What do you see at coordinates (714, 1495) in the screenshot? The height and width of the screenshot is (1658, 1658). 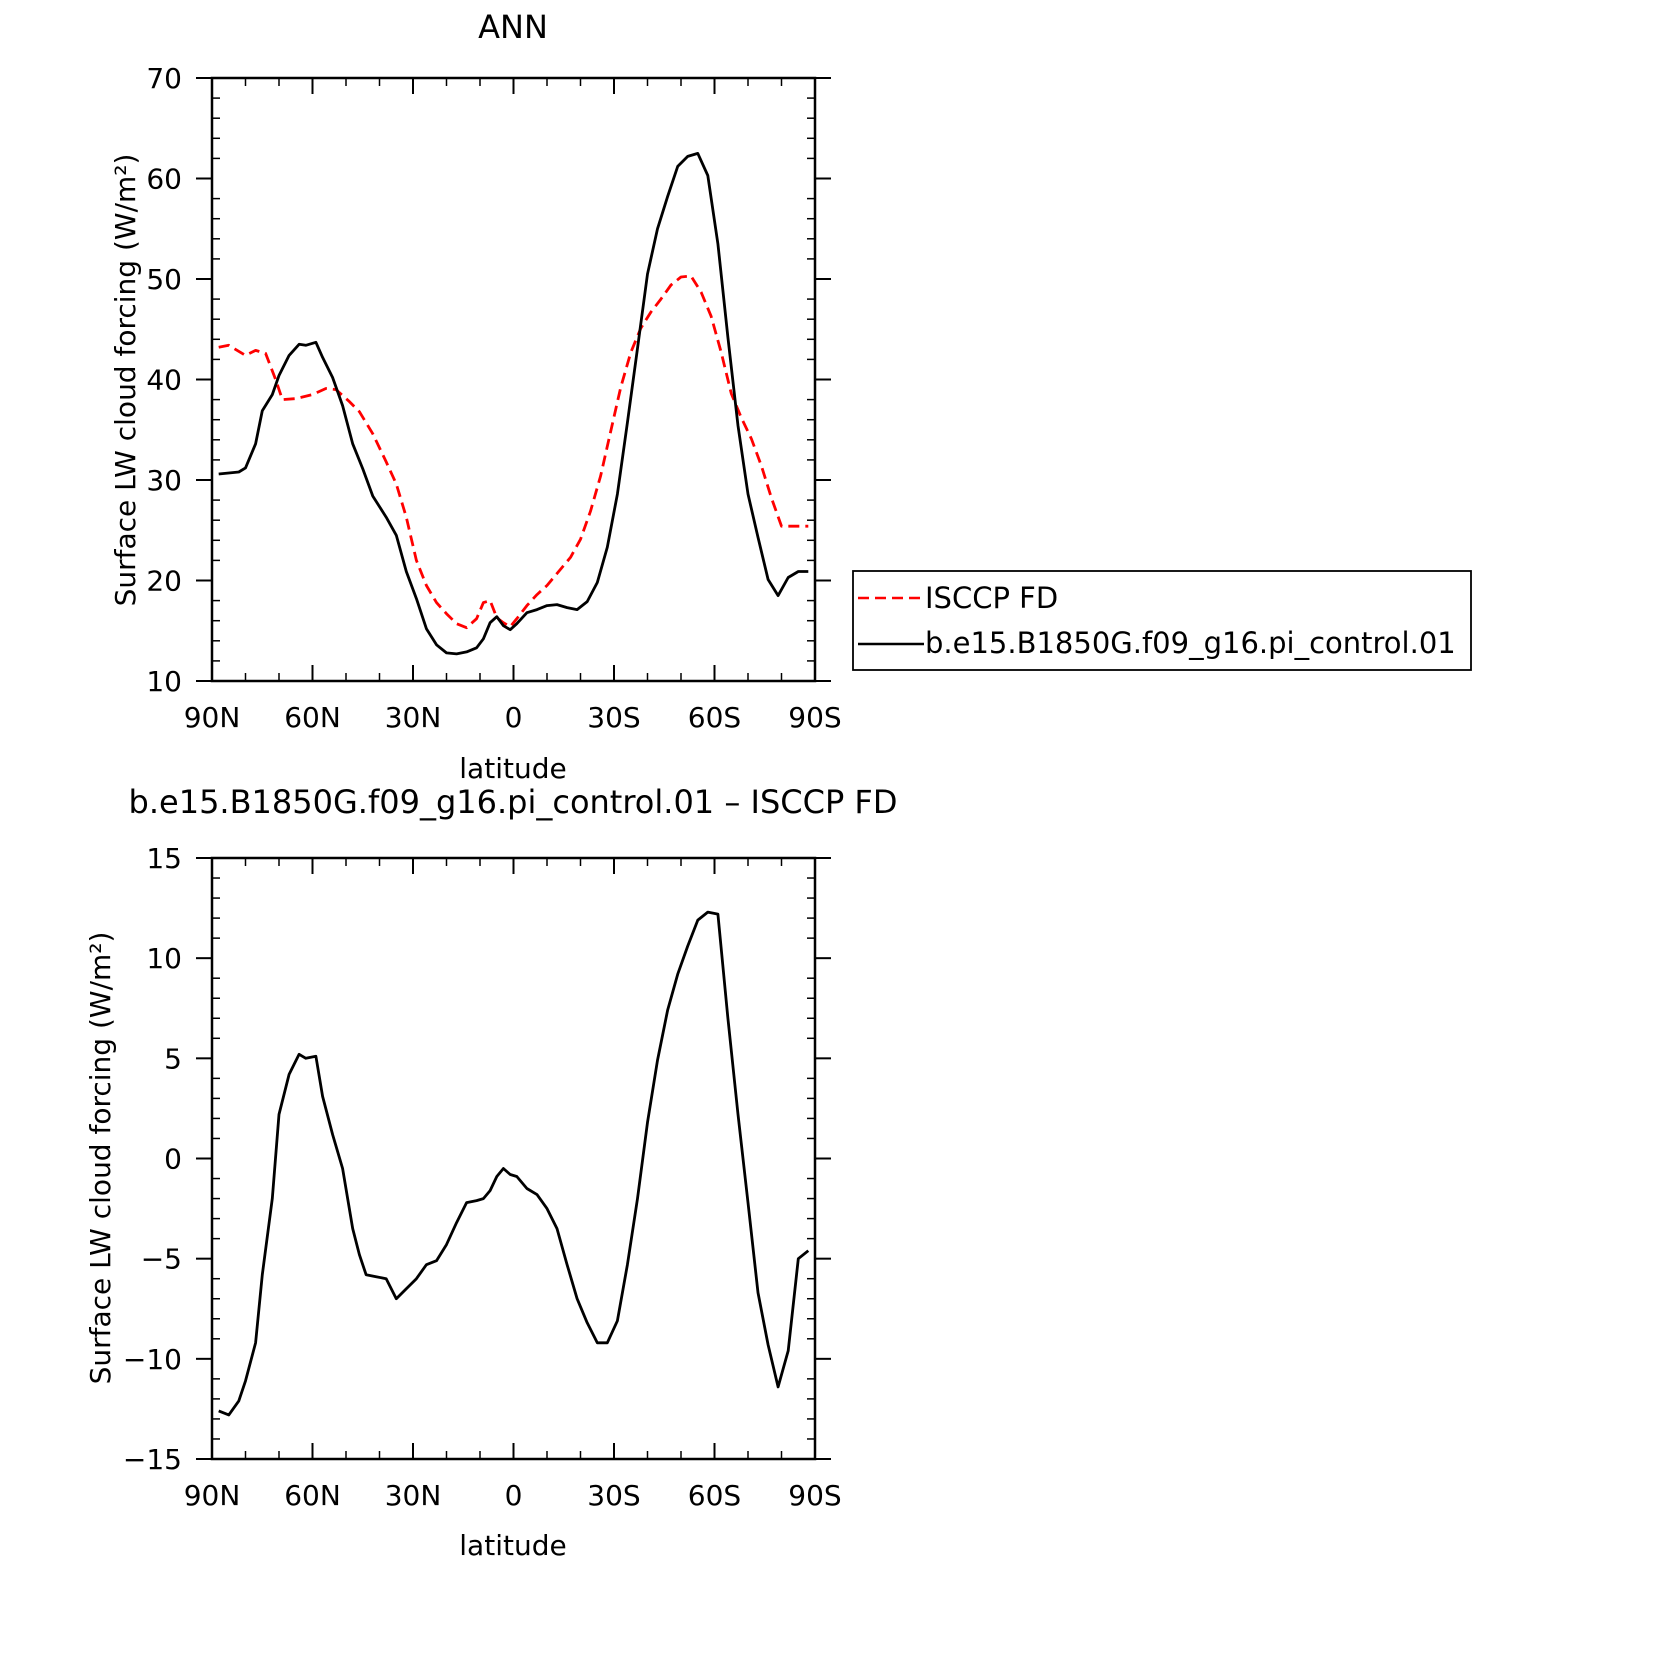 I see `bottom-x-tick-label: 60S` at bounding box center [714, 1495].